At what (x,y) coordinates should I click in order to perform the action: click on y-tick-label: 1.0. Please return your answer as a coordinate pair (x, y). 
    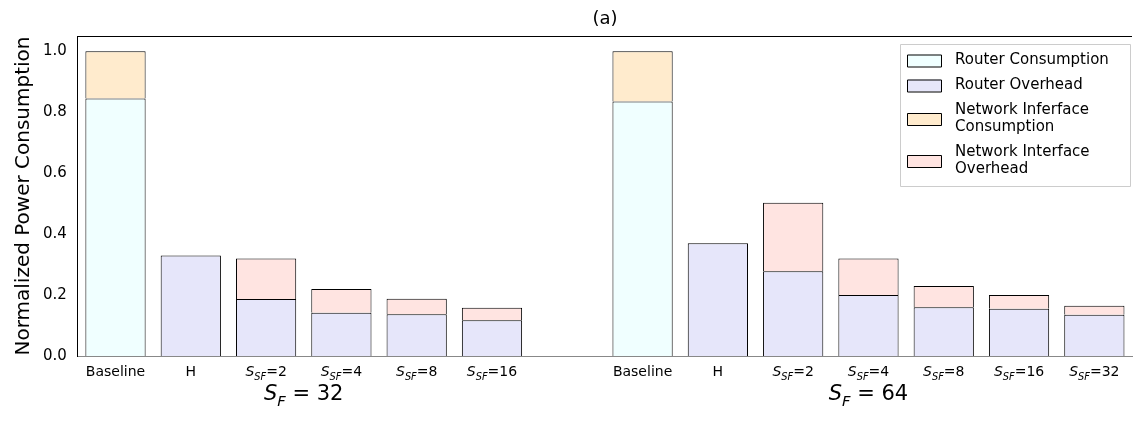
    Looking at the image, I should click on (55, 50).